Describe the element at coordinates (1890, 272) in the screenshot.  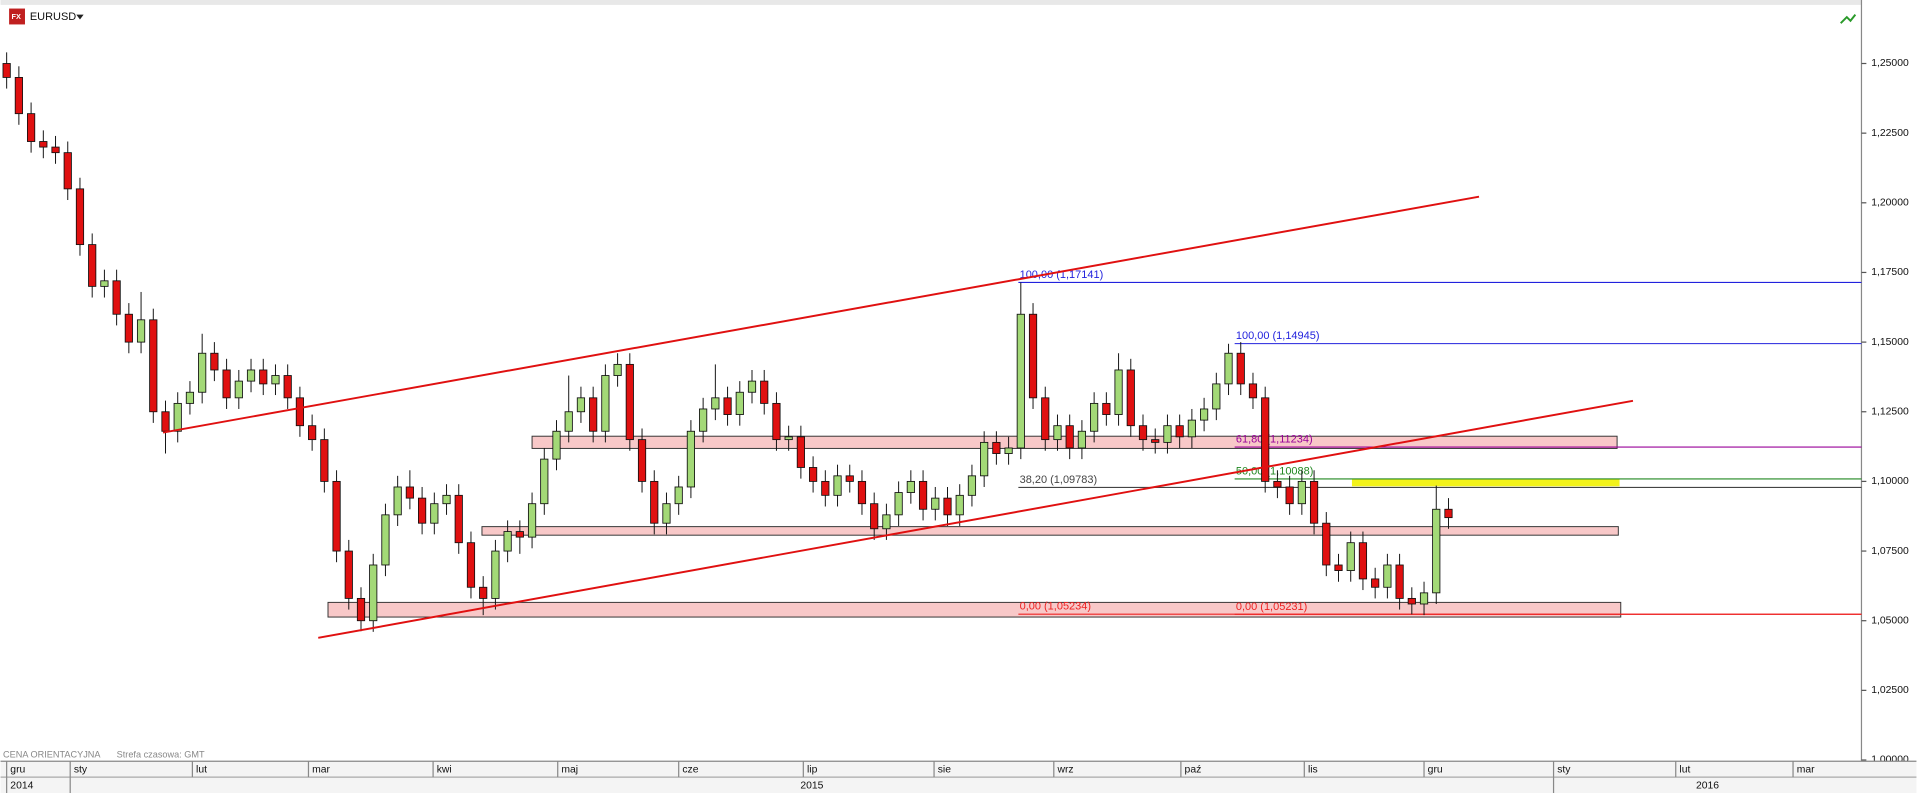
I see `y-tick-label: 1,17500` at that location.